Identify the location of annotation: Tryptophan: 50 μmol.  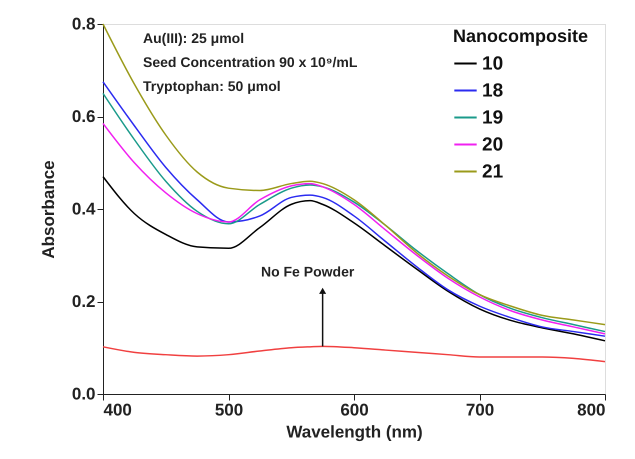
(212, 86).